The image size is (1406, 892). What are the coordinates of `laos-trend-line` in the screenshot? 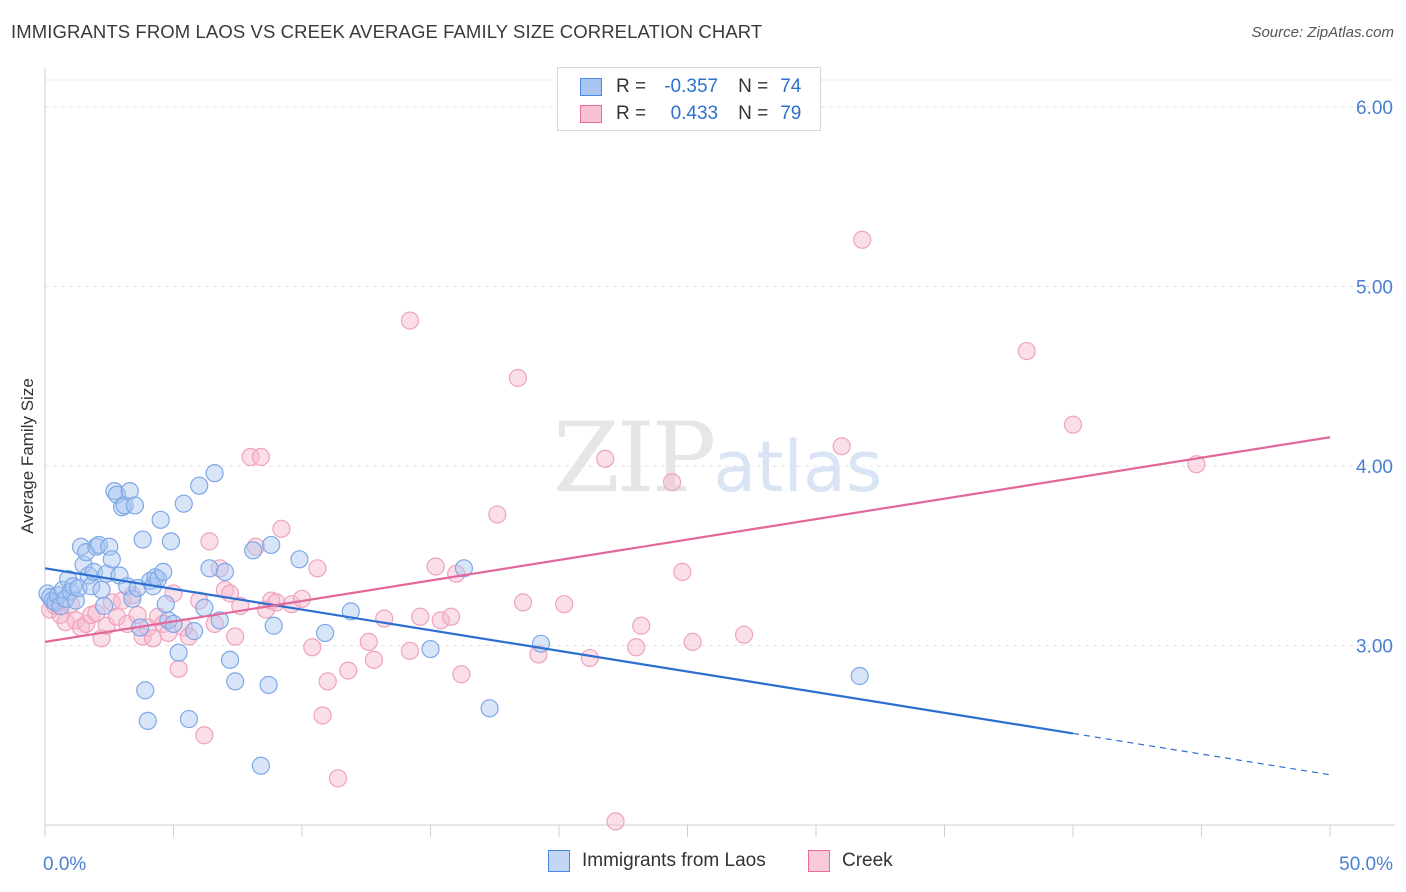 It's located at (559, 651).